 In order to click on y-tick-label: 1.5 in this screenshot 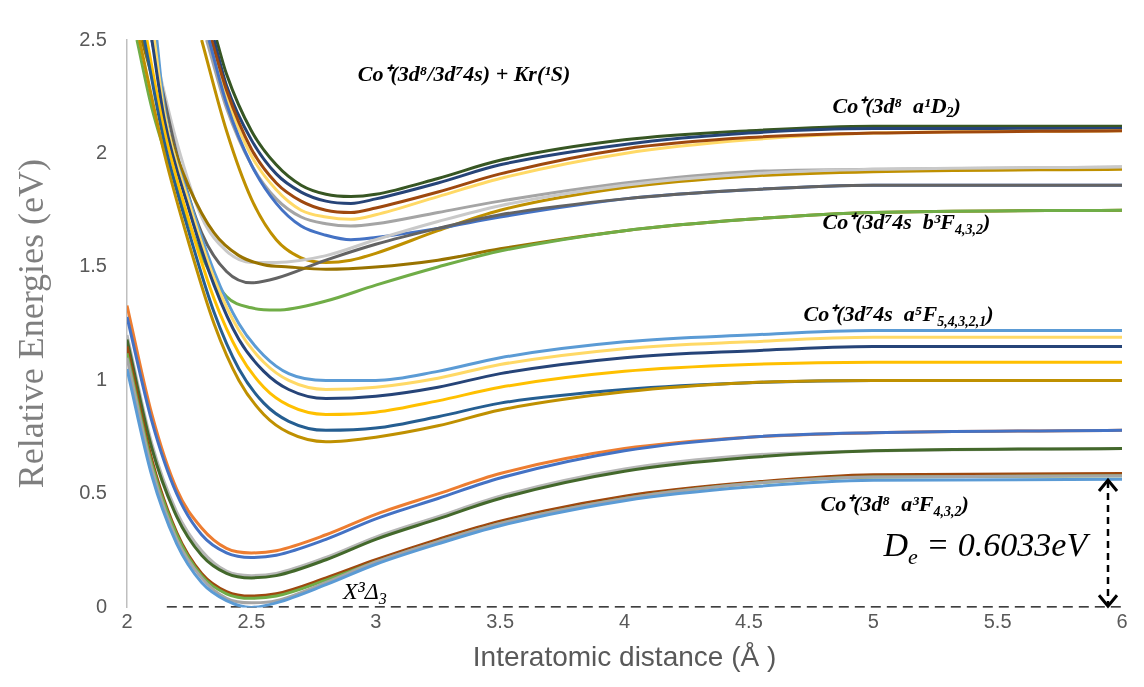, I will do `click(93, 265)`.